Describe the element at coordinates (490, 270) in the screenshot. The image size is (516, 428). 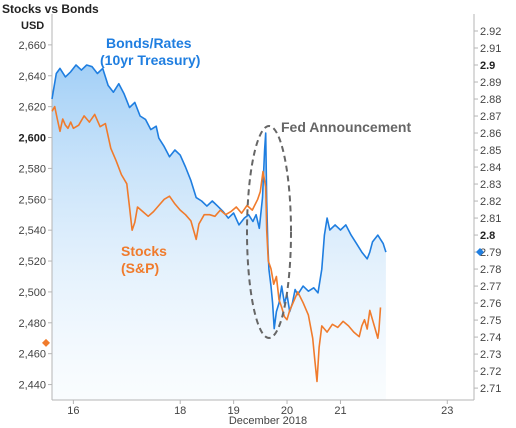
I see `right-tick-label: 2.78` at that location.